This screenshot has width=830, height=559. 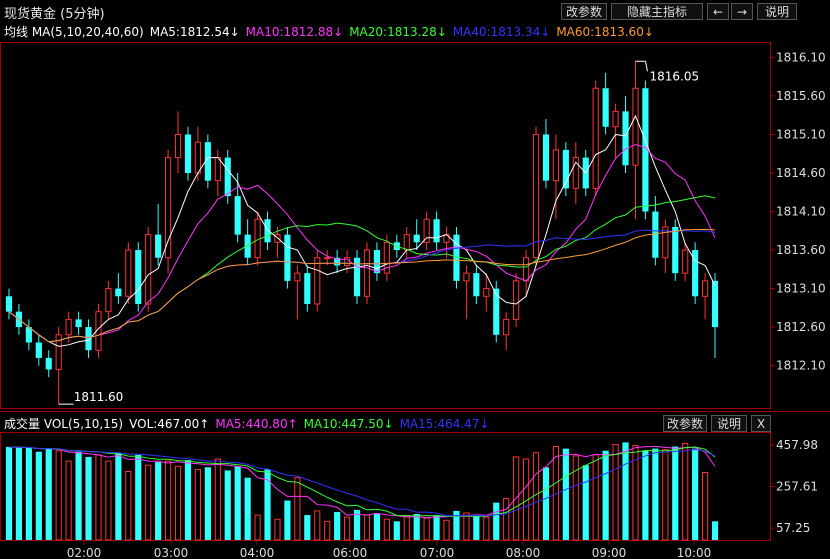 What do you see at coordinates (609, 552) in the screenshot?
I see `x-tick-label: 09:00` at bounding box center [609, 552].